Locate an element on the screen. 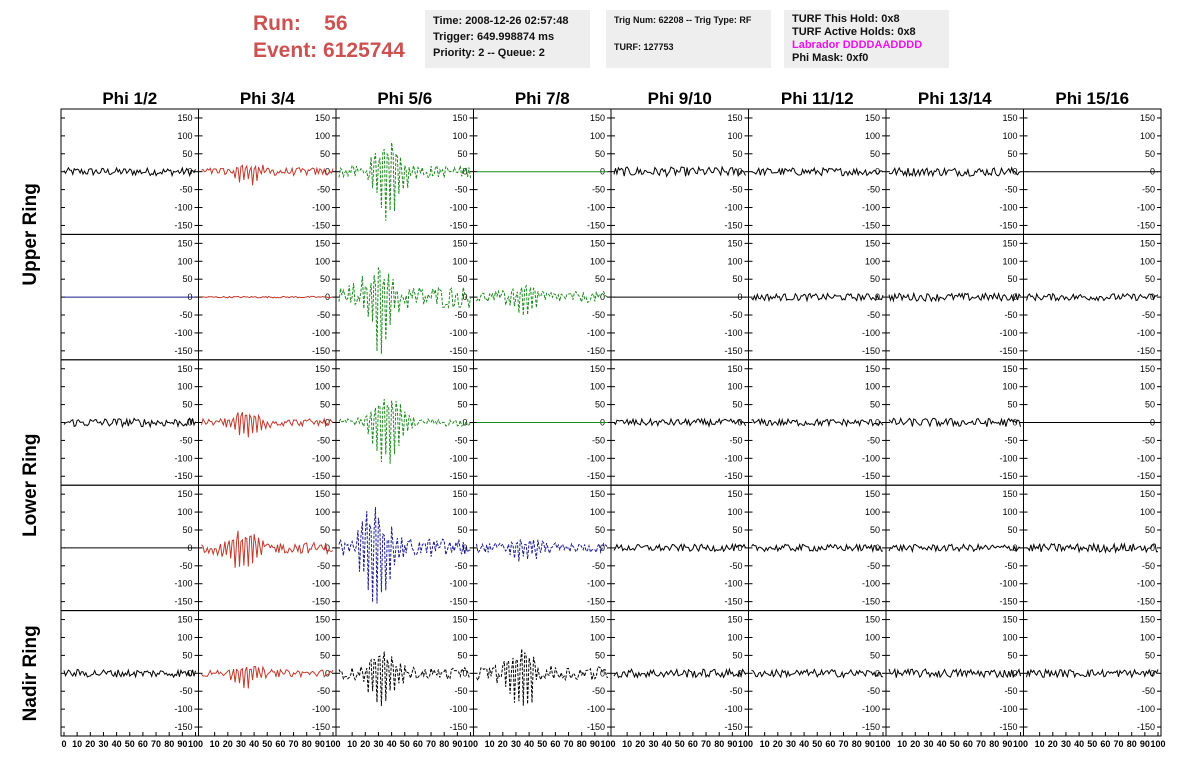 This screenshot has height=772, width=1196. time-text: Time: 2008-12-26 02:57:48 is located at coordinates (501, 21).